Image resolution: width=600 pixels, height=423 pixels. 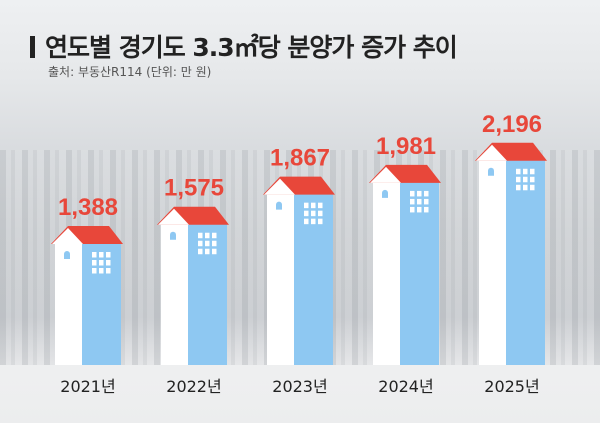 What do you see at coordinates (406, 146) in the screenshot?
I see `value-label: 1,981` at bounding box center [406, 146].